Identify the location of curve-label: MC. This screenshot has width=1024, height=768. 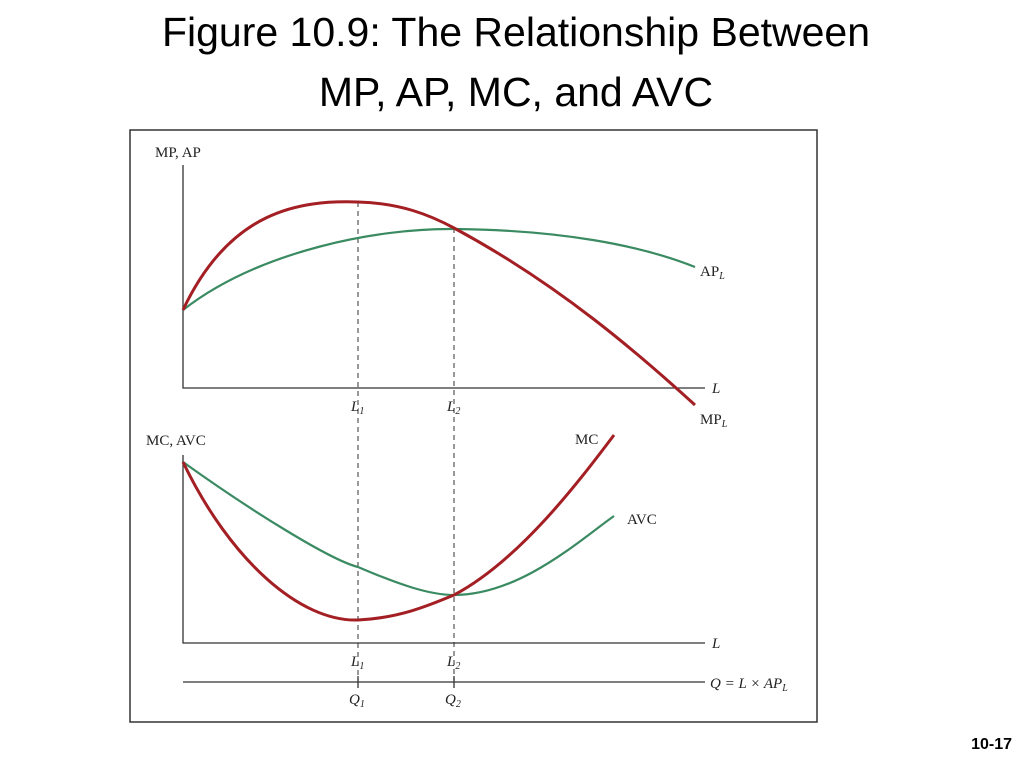
(586, 440).